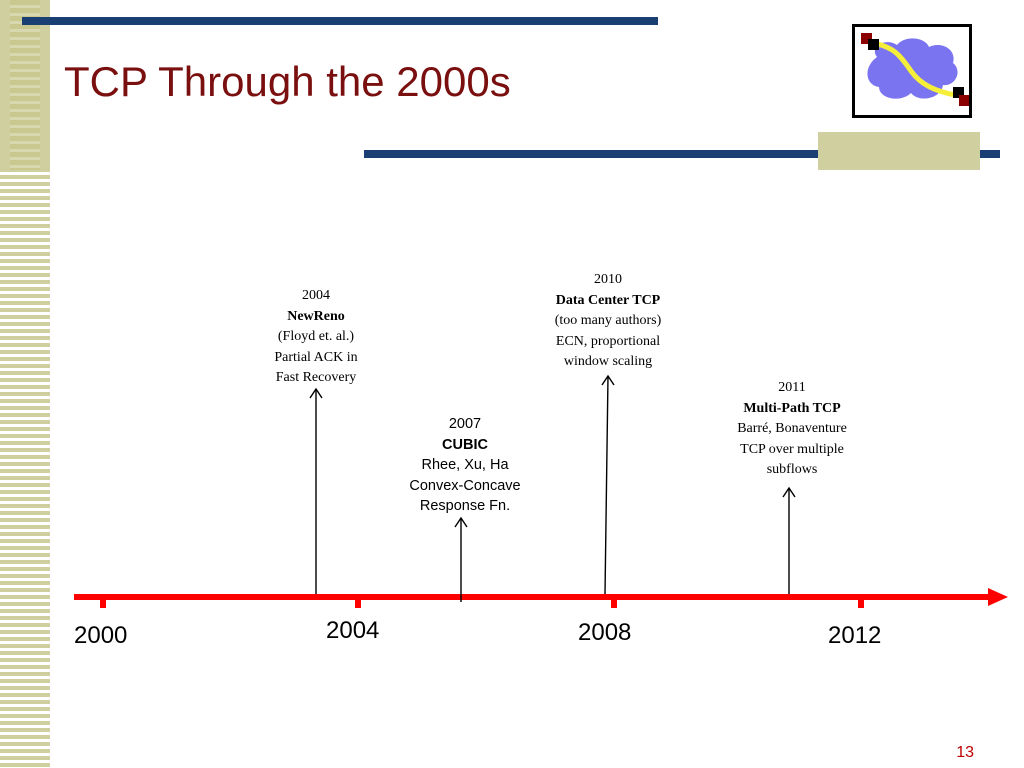  I want to click on mid-box-decoration, so click(899, 151).